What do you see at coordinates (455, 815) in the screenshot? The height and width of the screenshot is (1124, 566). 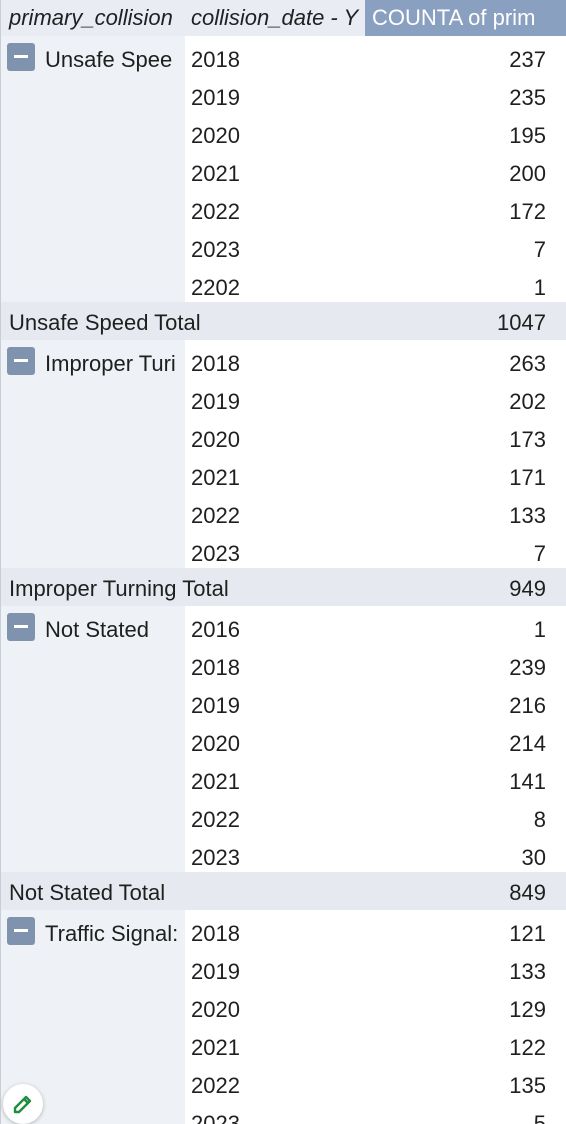 I see `count-cell: 8` at bounding box center [455, 815].